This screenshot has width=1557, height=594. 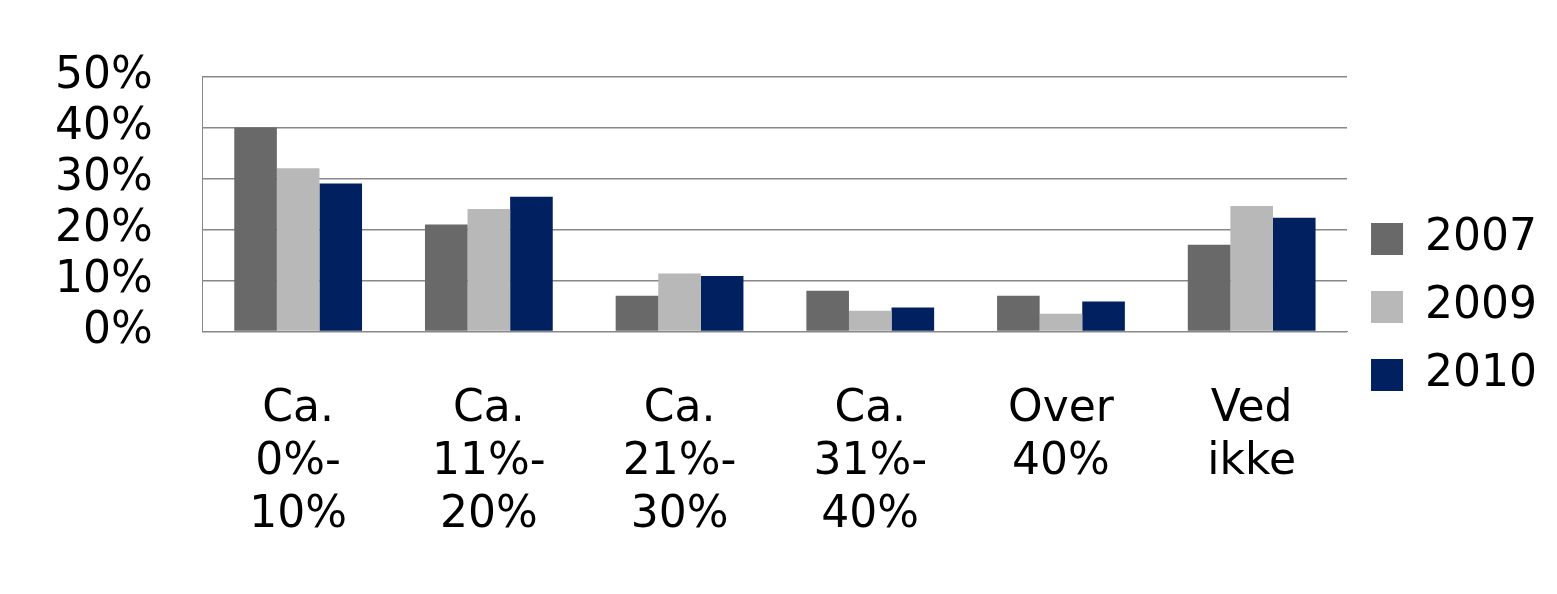 What do you see at coordinates (104, 72) in the screenshot?
I see `y-tick-label: 50%` at bounding box center [104, 72].